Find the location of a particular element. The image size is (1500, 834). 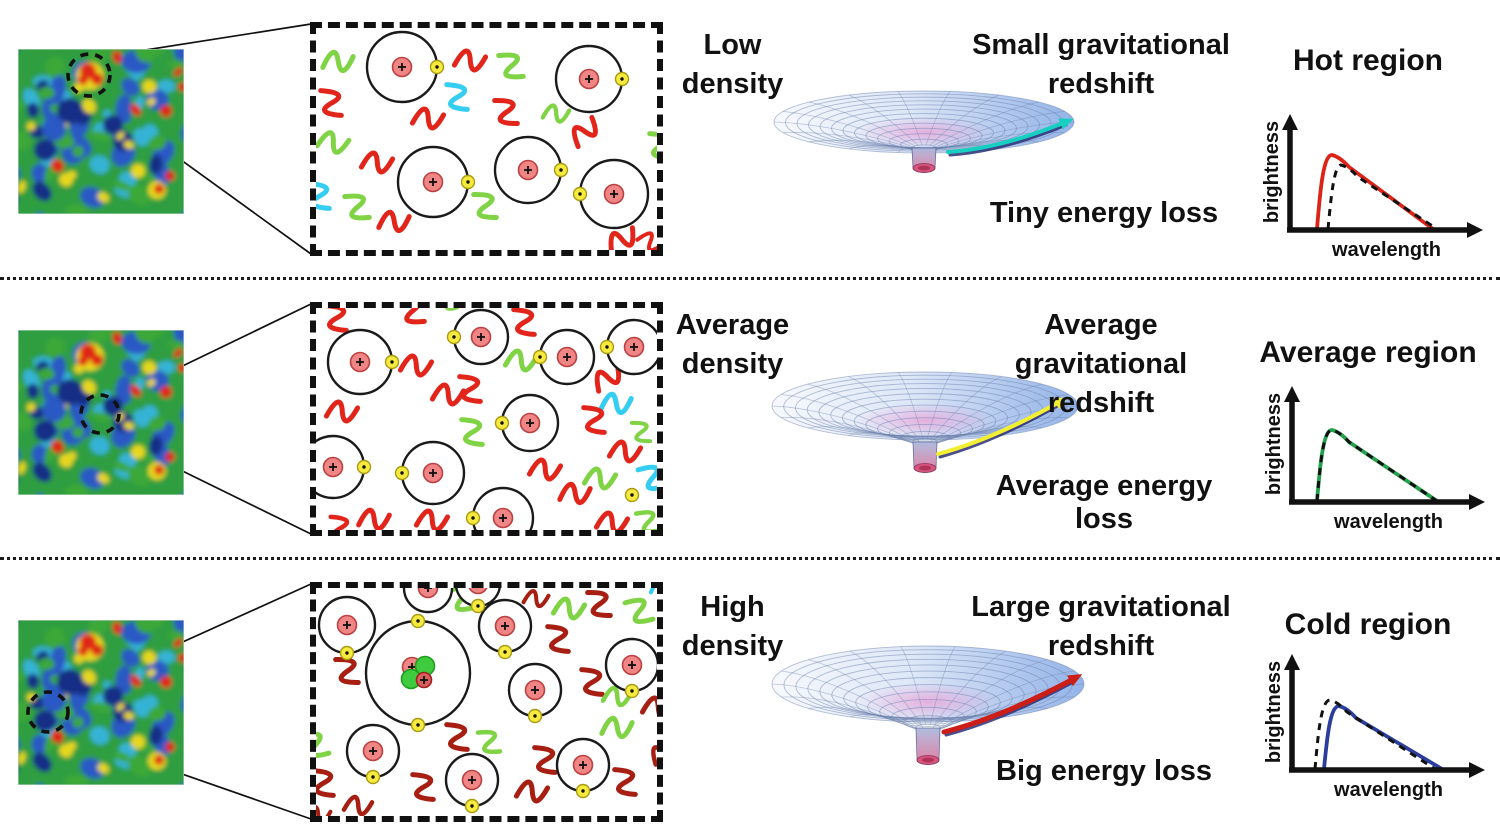

cmb-map is located at coordinates (101, 412).